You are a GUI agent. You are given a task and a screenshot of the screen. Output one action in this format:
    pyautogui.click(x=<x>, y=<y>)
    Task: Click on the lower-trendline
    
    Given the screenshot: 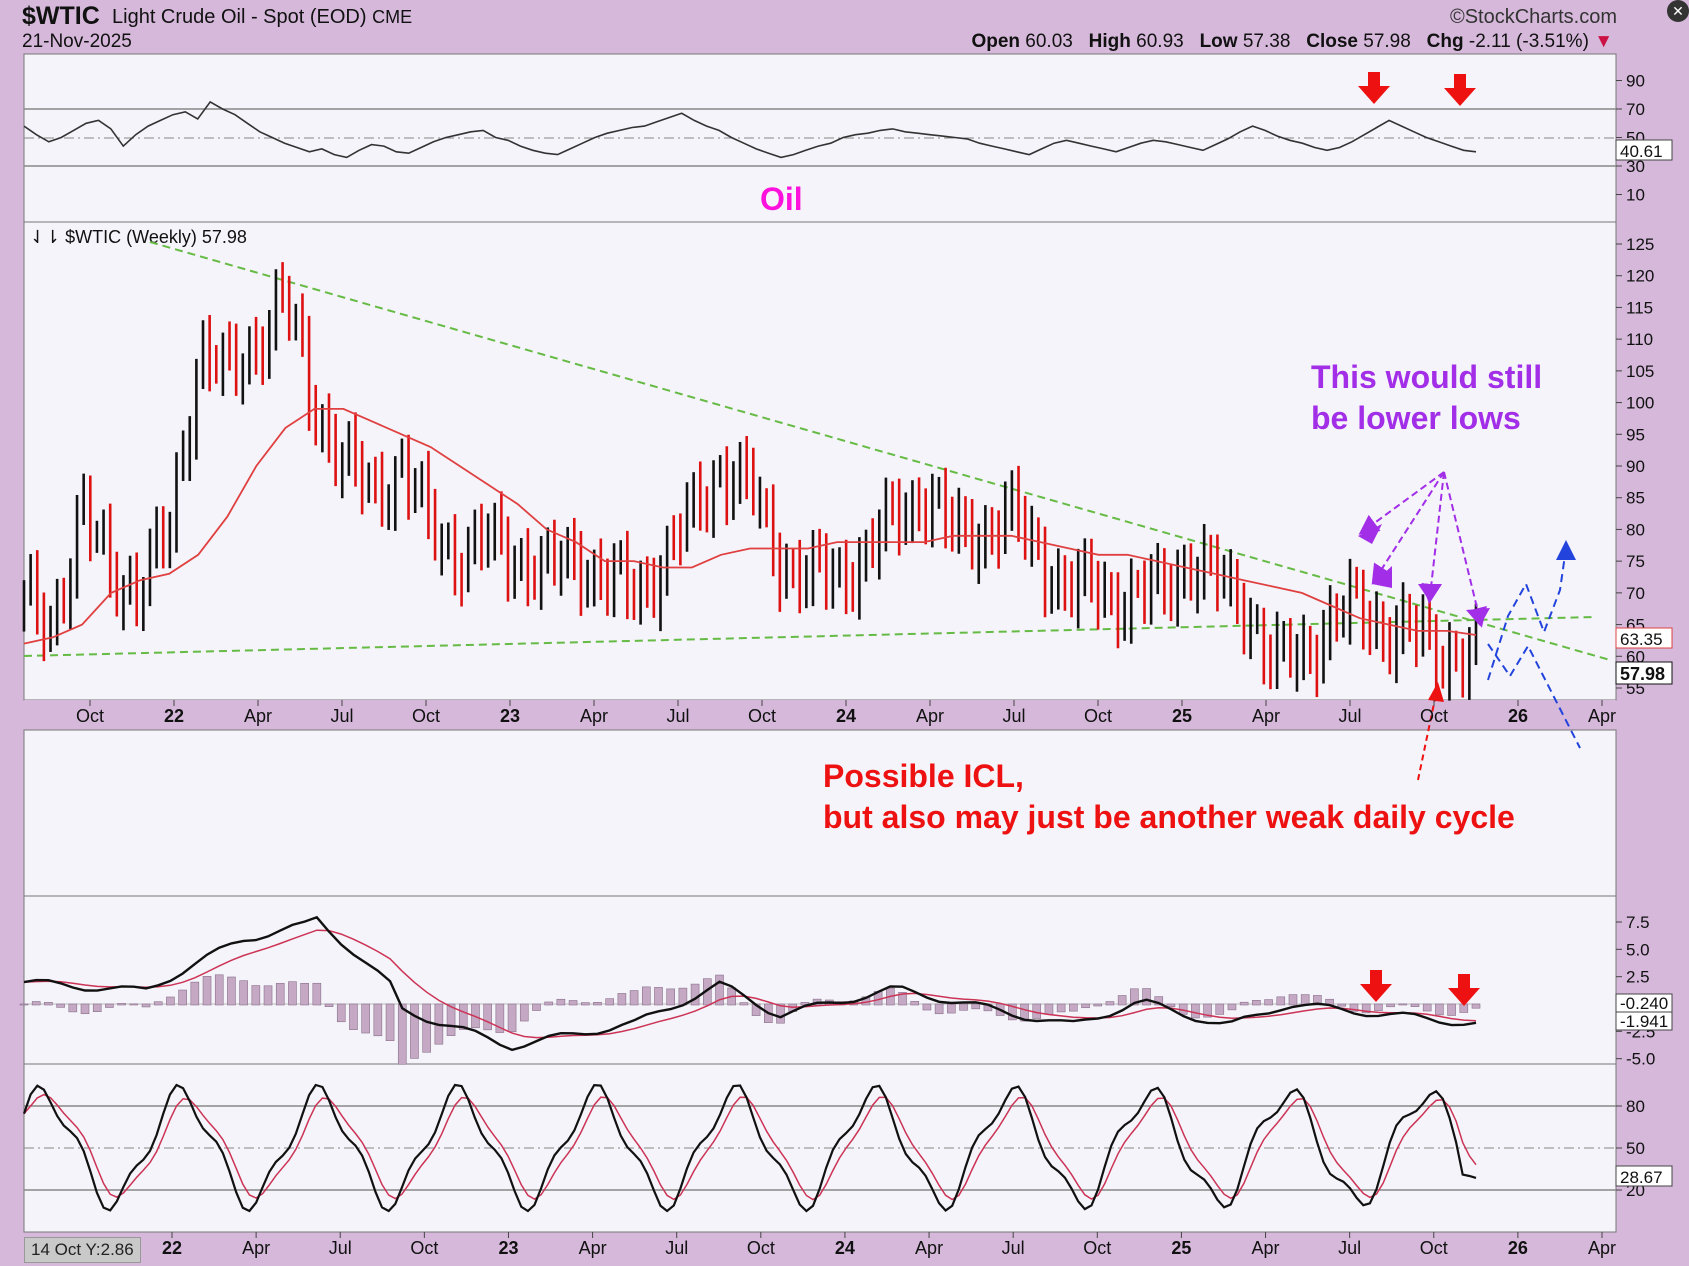 What is the action you would take?
    pyautogui.click(x=809, y=636)
    